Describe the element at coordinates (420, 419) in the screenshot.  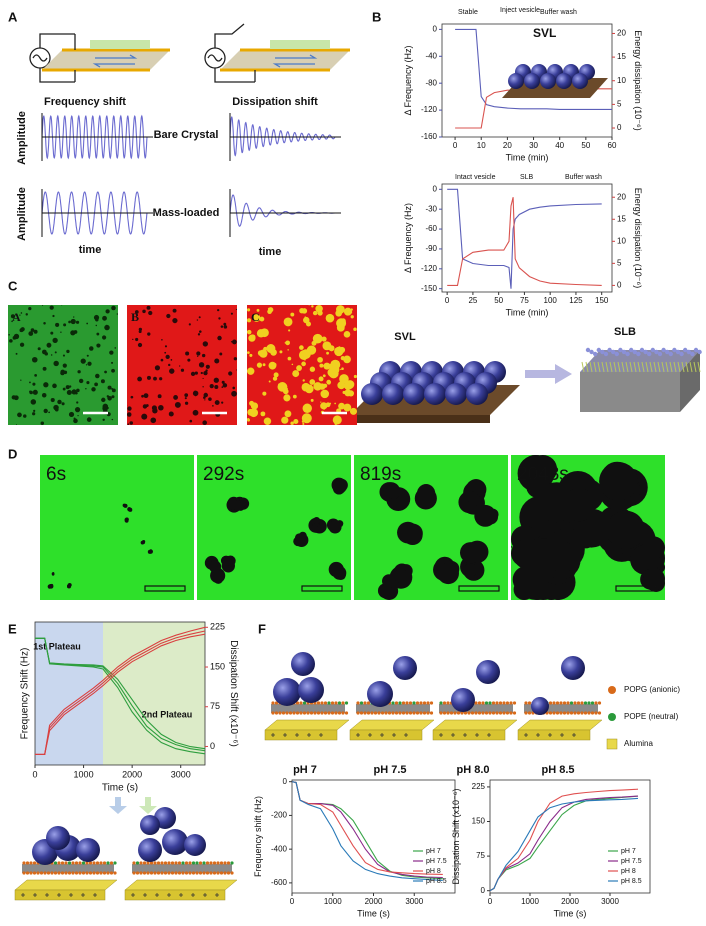
I see `substrate-side` at that location.